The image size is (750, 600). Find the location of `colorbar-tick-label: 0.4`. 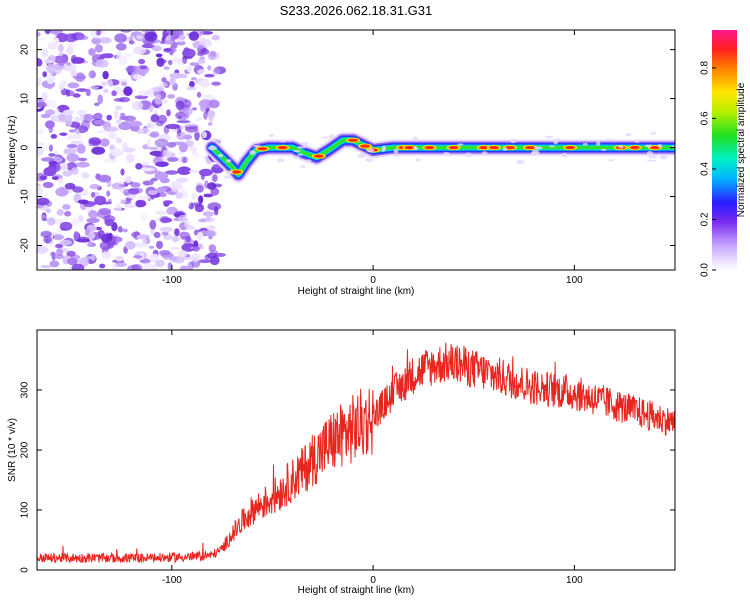

colorbar-tick-label: 0.4 is located at coordinates (705, 169).